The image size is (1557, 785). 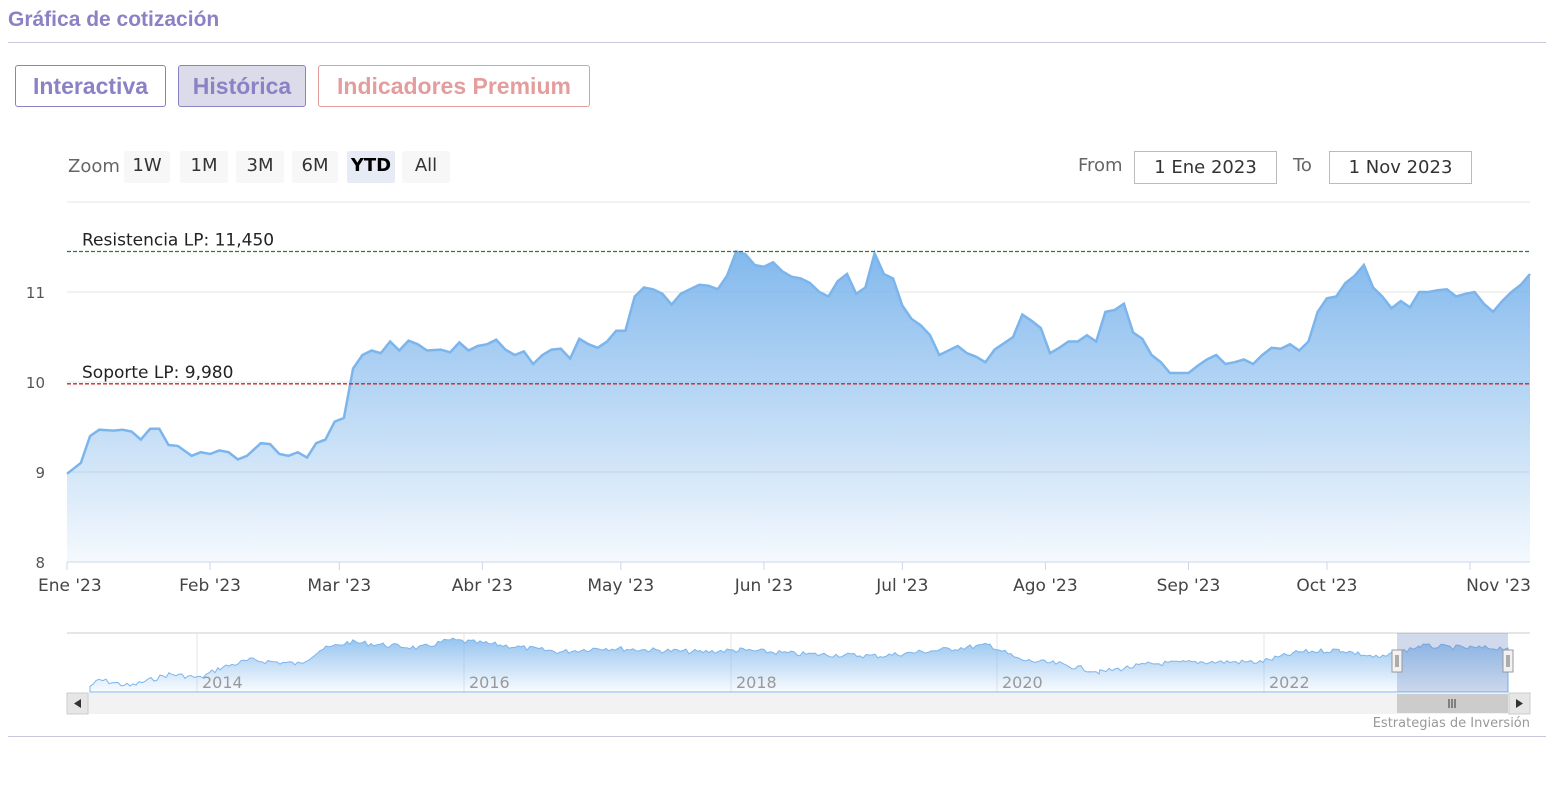 What do you see at coordinates (1451, 723) in the screenshot?
I see `credits: Estrategias de Inversión` at bounding box center [1451, 723].